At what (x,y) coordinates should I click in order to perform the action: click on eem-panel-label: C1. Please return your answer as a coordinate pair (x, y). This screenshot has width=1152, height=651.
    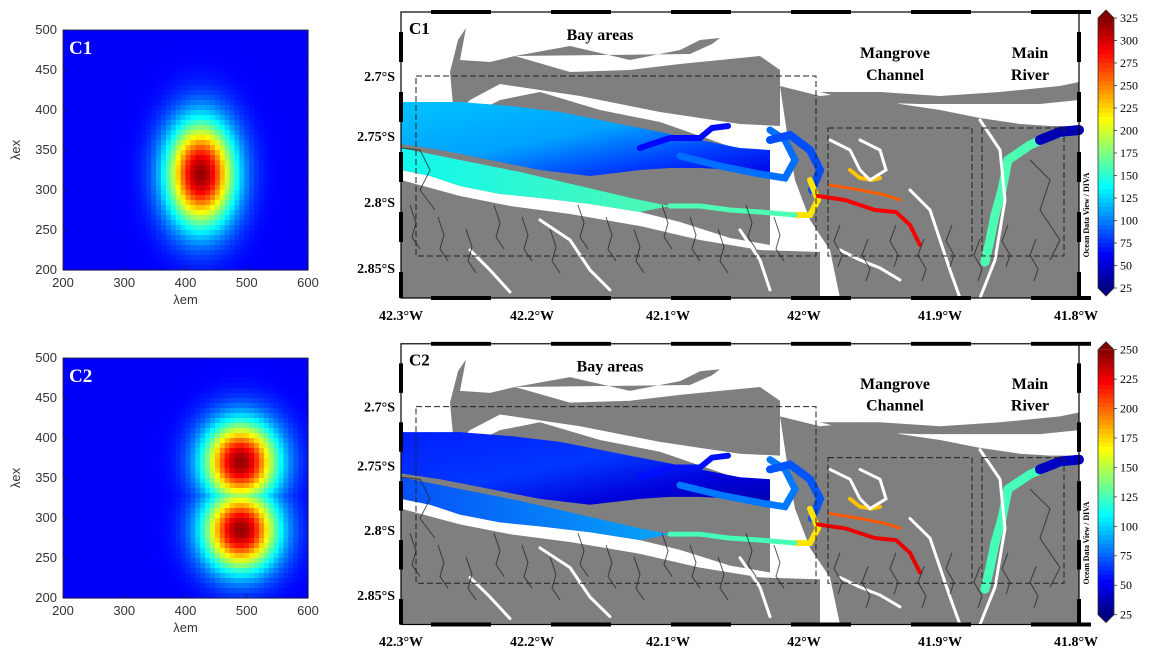
    Looking at the image, I should click on (80, 48).